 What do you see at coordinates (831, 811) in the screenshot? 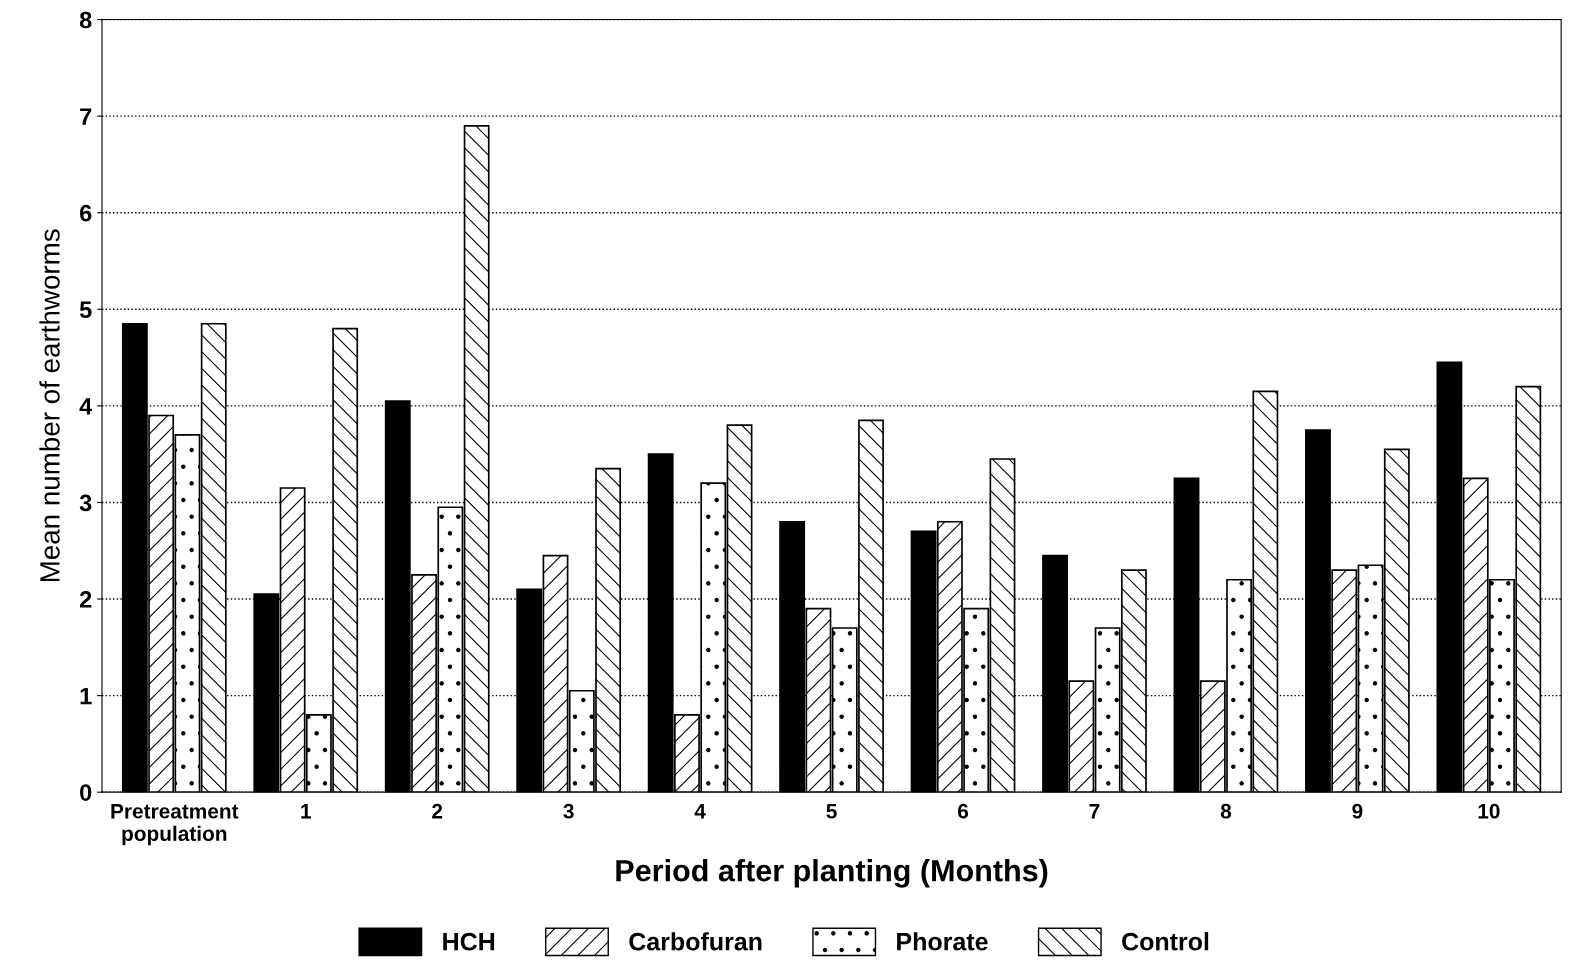
I see `x-tick-label: 5` at bounding box center [831, 811].